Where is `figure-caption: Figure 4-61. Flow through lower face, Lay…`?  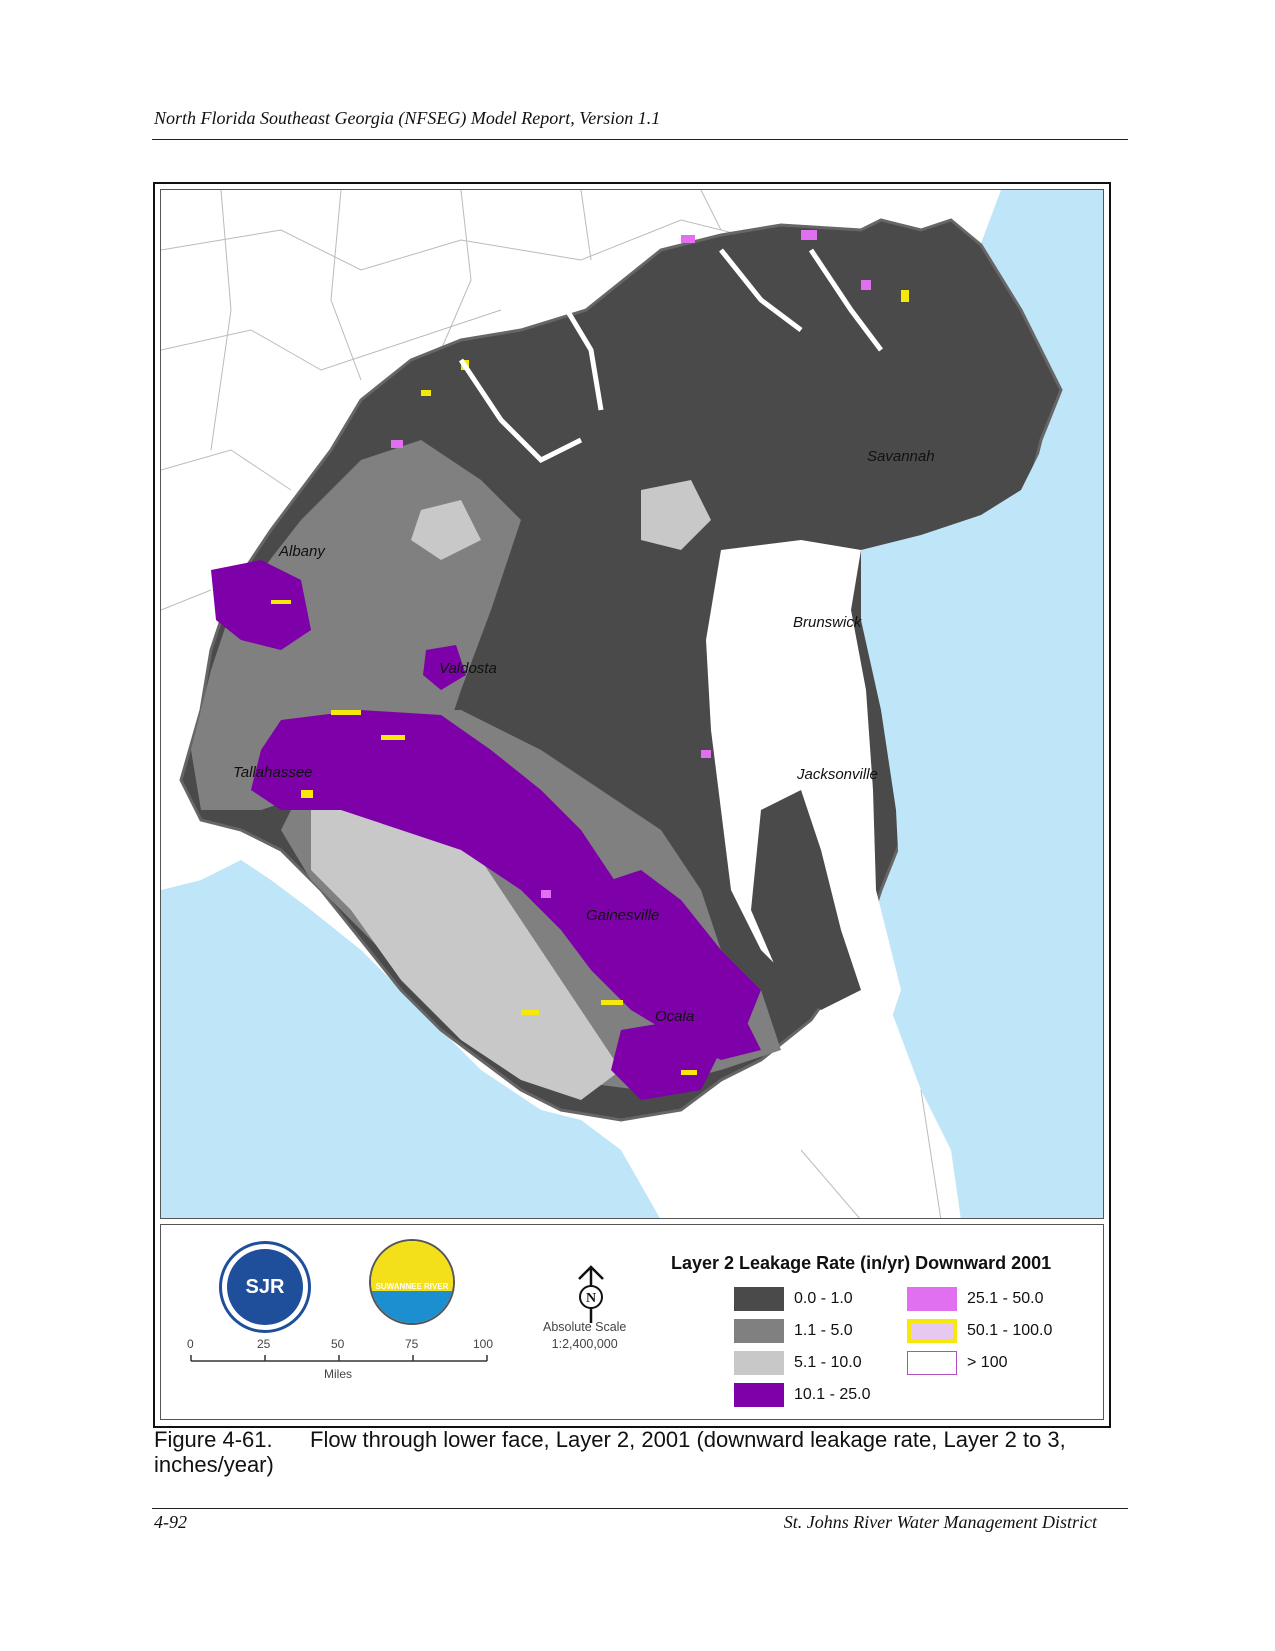
figure-caption: Figure 4-61. Flow through lower face, Lay… is located at coordinates (634, 1452).